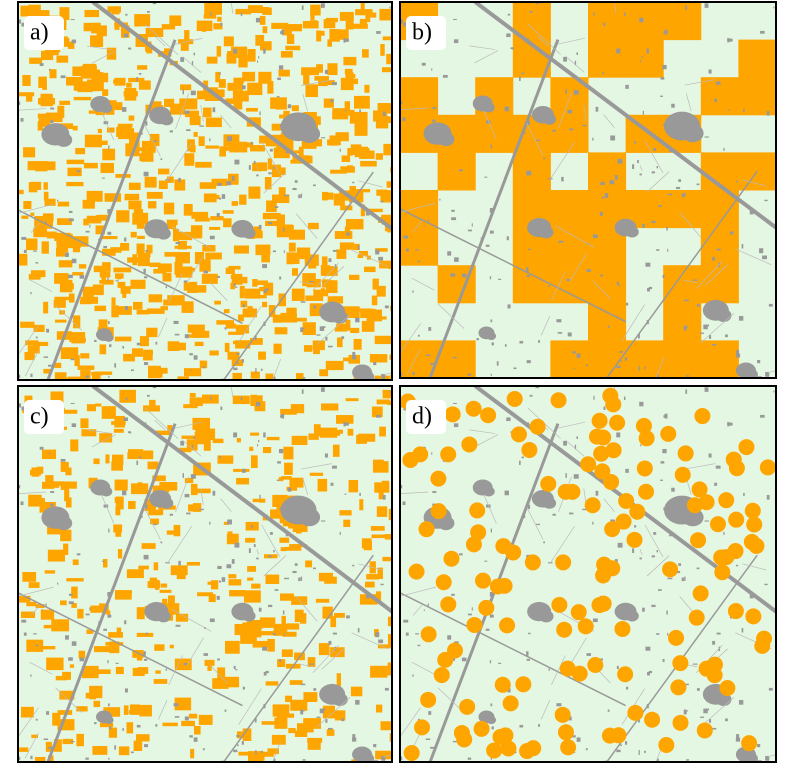 The width and height of the screenshot is (792, 767). Describe the element at coordinates (422, 33) in the screenshot. I see `panel-label: b)` at that location.